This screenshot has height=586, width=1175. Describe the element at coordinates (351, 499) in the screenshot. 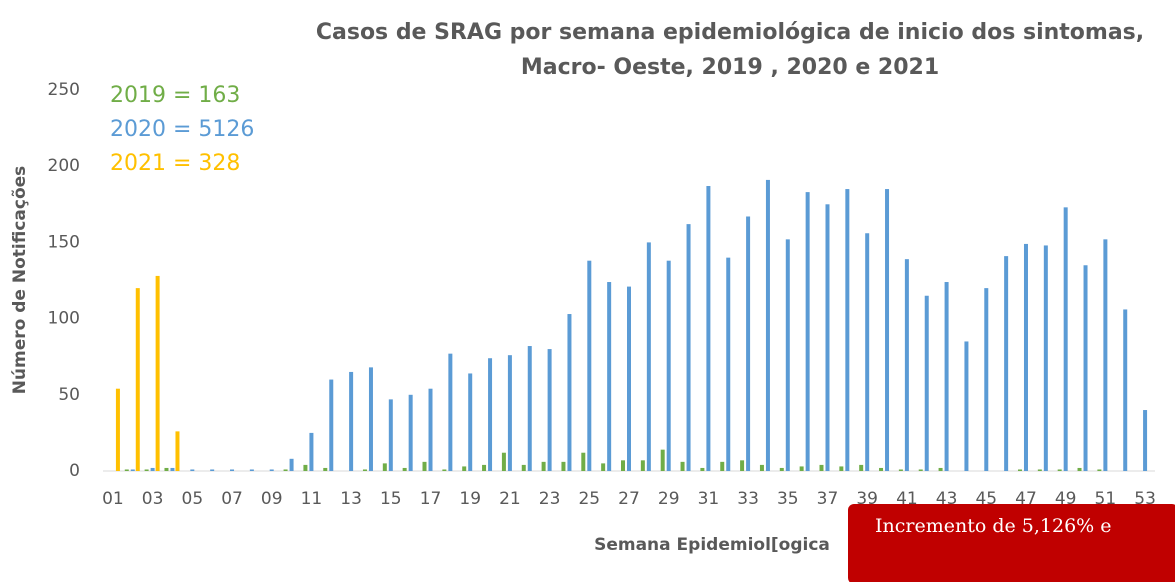

I see `x-tick-label: 13` at that location.